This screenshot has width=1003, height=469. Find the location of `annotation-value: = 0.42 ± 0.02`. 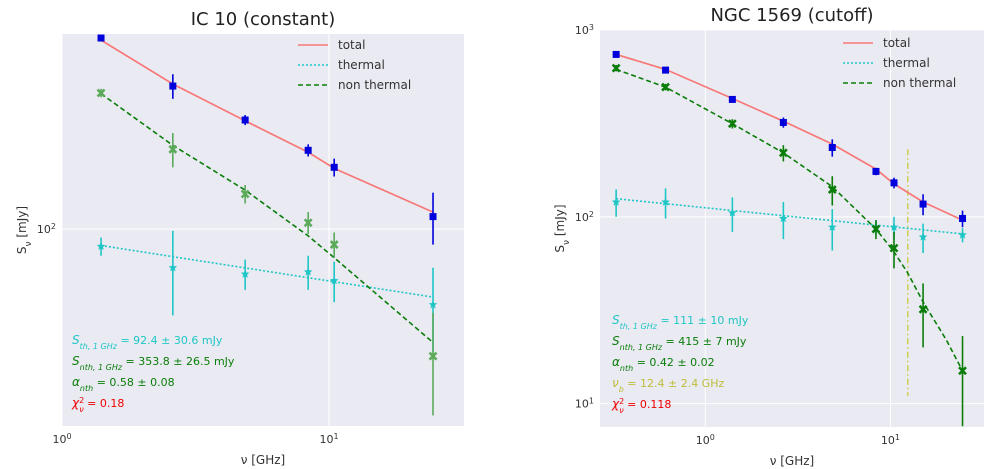

annotation-value: = 0.42 ± 0.02 is located at coordinates (673, 362).